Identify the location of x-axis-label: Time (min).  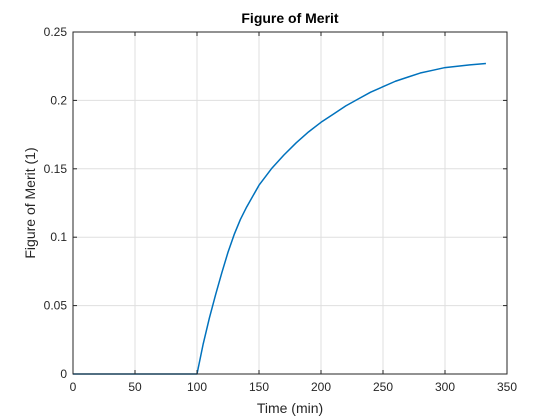
(290, 408).